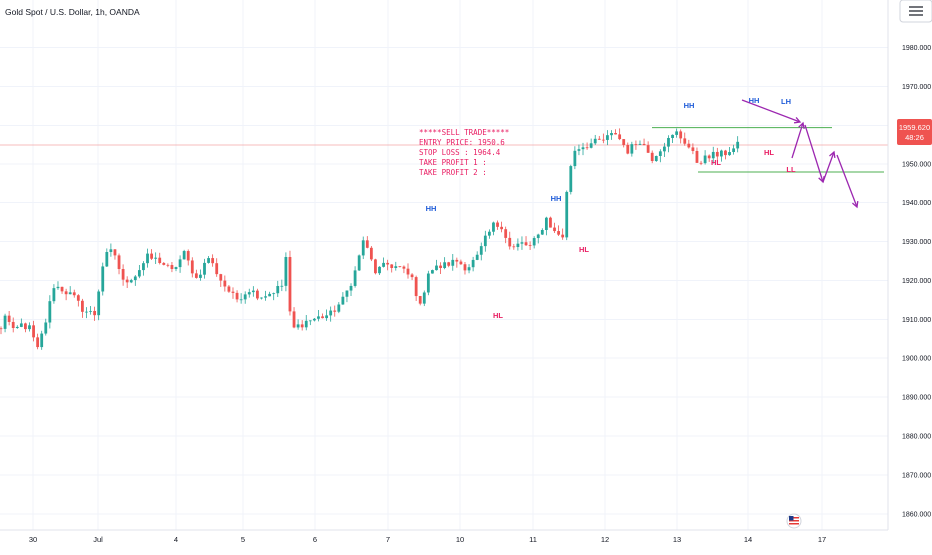  Describe the element at coordinates (689, 105) in the screenshot. I see `pattern-marker: HH` at that location.